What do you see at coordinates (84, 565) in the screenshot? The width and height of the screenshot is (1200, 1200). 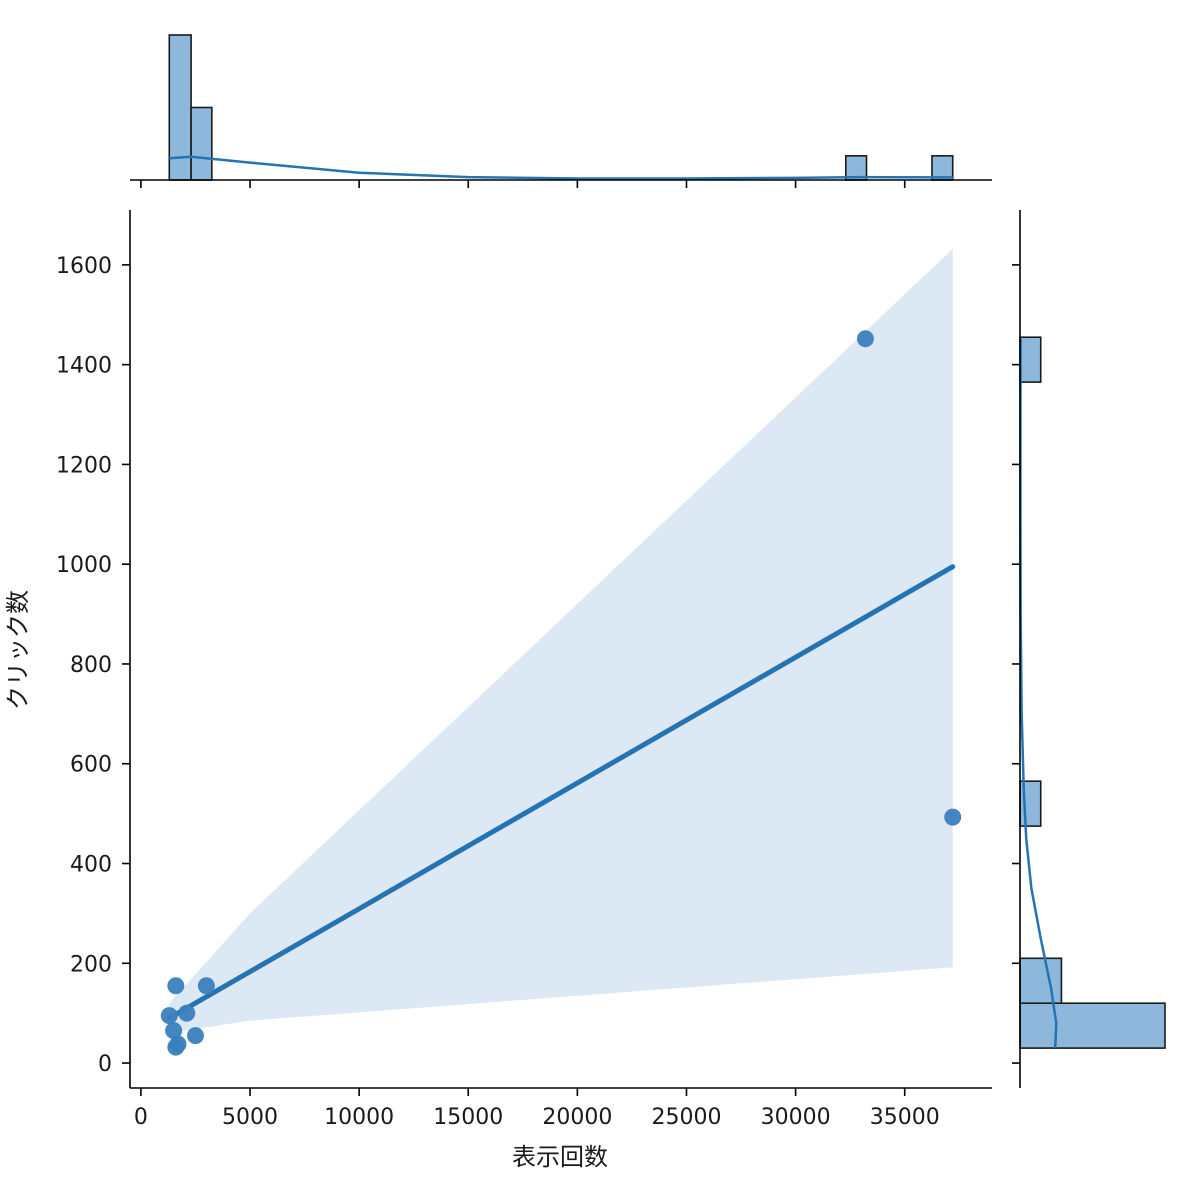 I see `y-tick-label: 1000` at bounding box center [84, 565].